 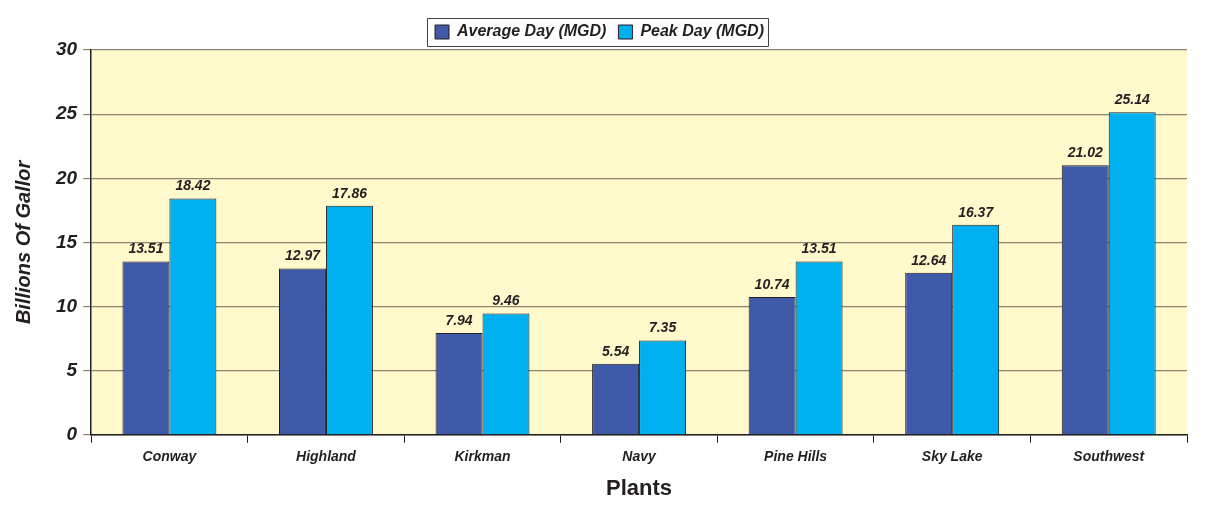 I want to click on data-label: 16.37, so click(x=976, y=211).